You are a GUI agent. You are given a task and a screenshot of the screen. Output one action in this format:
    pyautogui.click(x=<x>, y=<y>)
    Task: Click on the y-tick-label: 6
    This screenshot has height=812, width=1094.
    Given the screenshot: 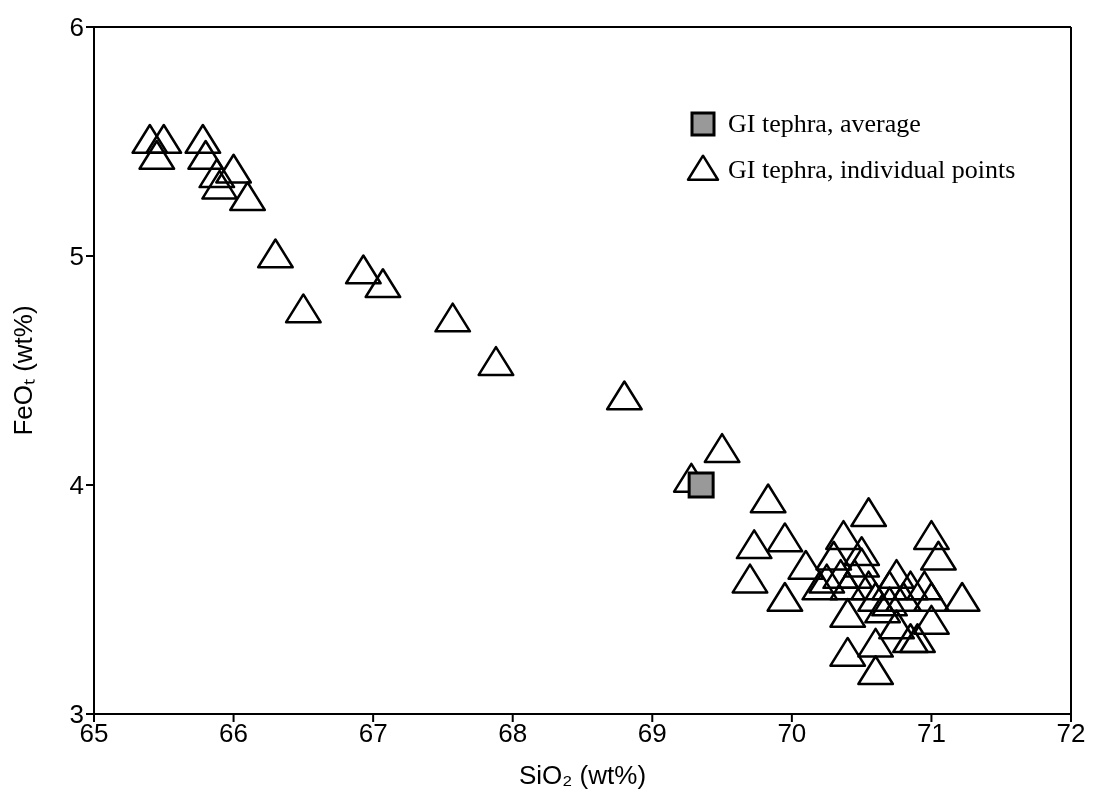 What is the action you would take?
    pyautogui.click(x=76, y=27)
    